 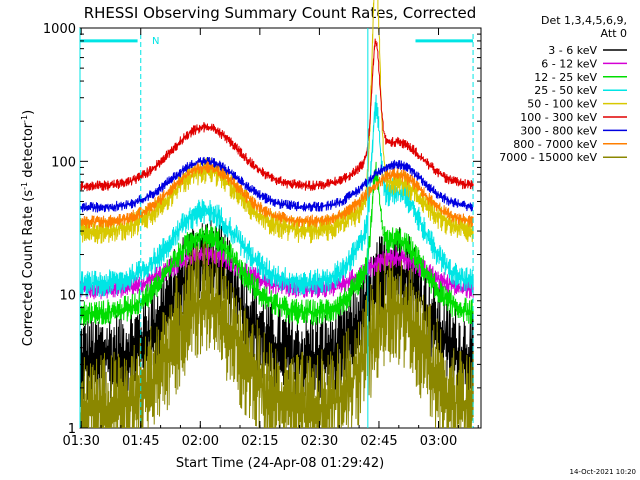 What do you see at coordinates (28, 228) in the screenshot?
I see `y-axis-label: Corrected Count Rate (s-1 detector-1)` at bounding box center [28, 228].